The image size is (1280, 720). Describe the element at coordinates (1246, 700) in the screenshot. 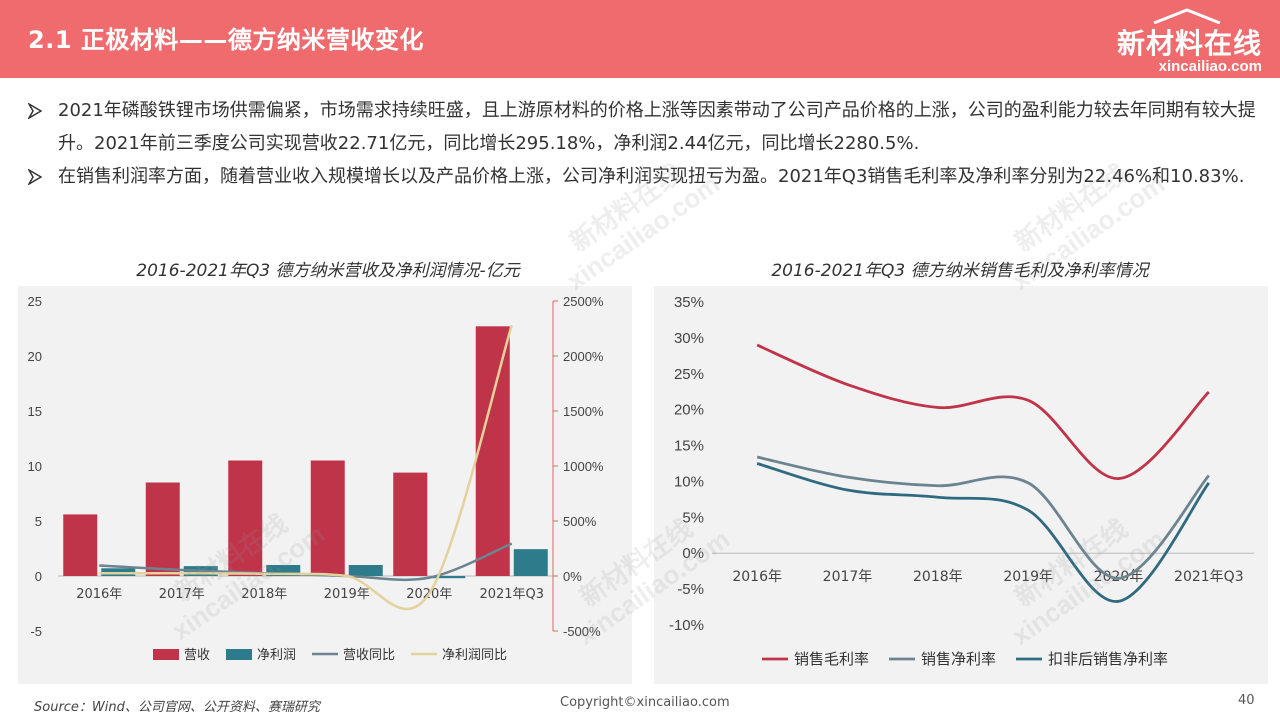

I see `page-number: 40` at that location.